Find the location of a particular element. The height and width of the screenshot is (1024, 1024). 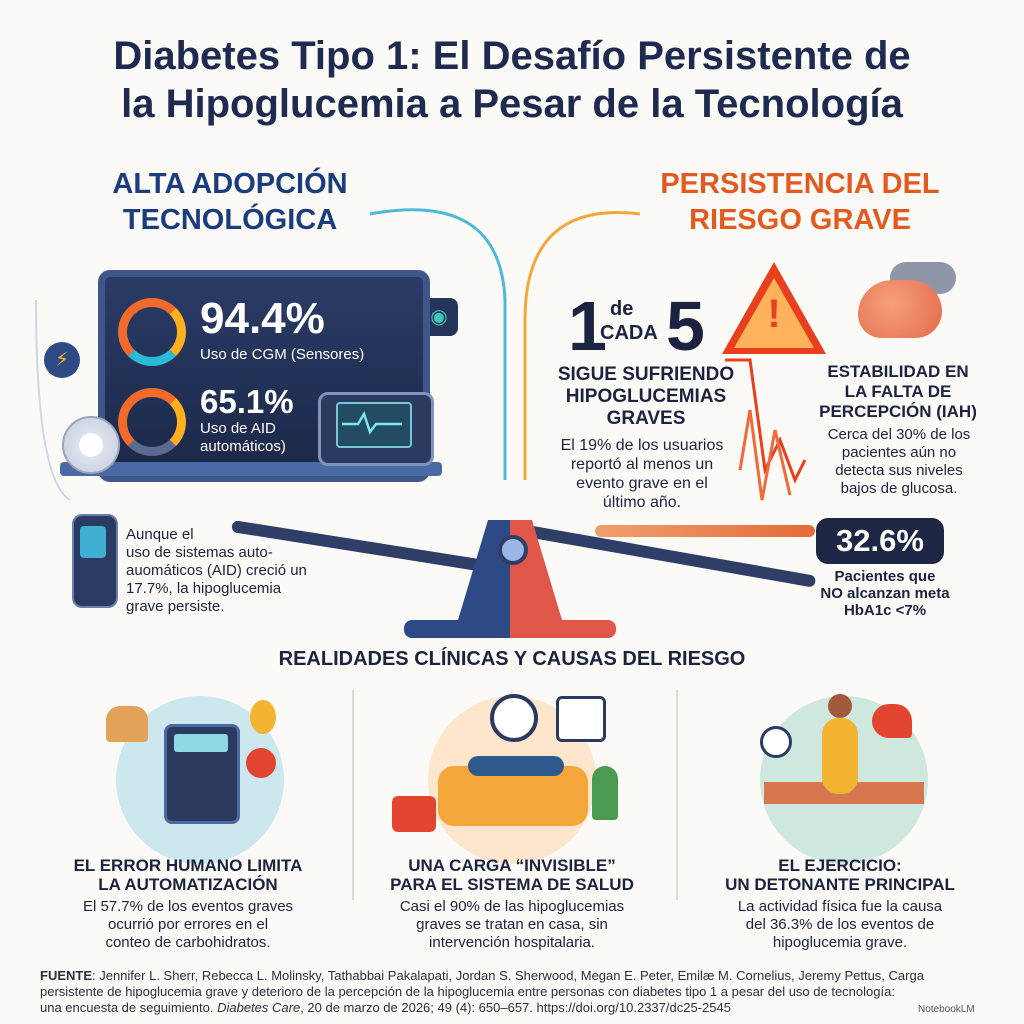

cgm-sensor-icon is located at coordinates (91, 445).